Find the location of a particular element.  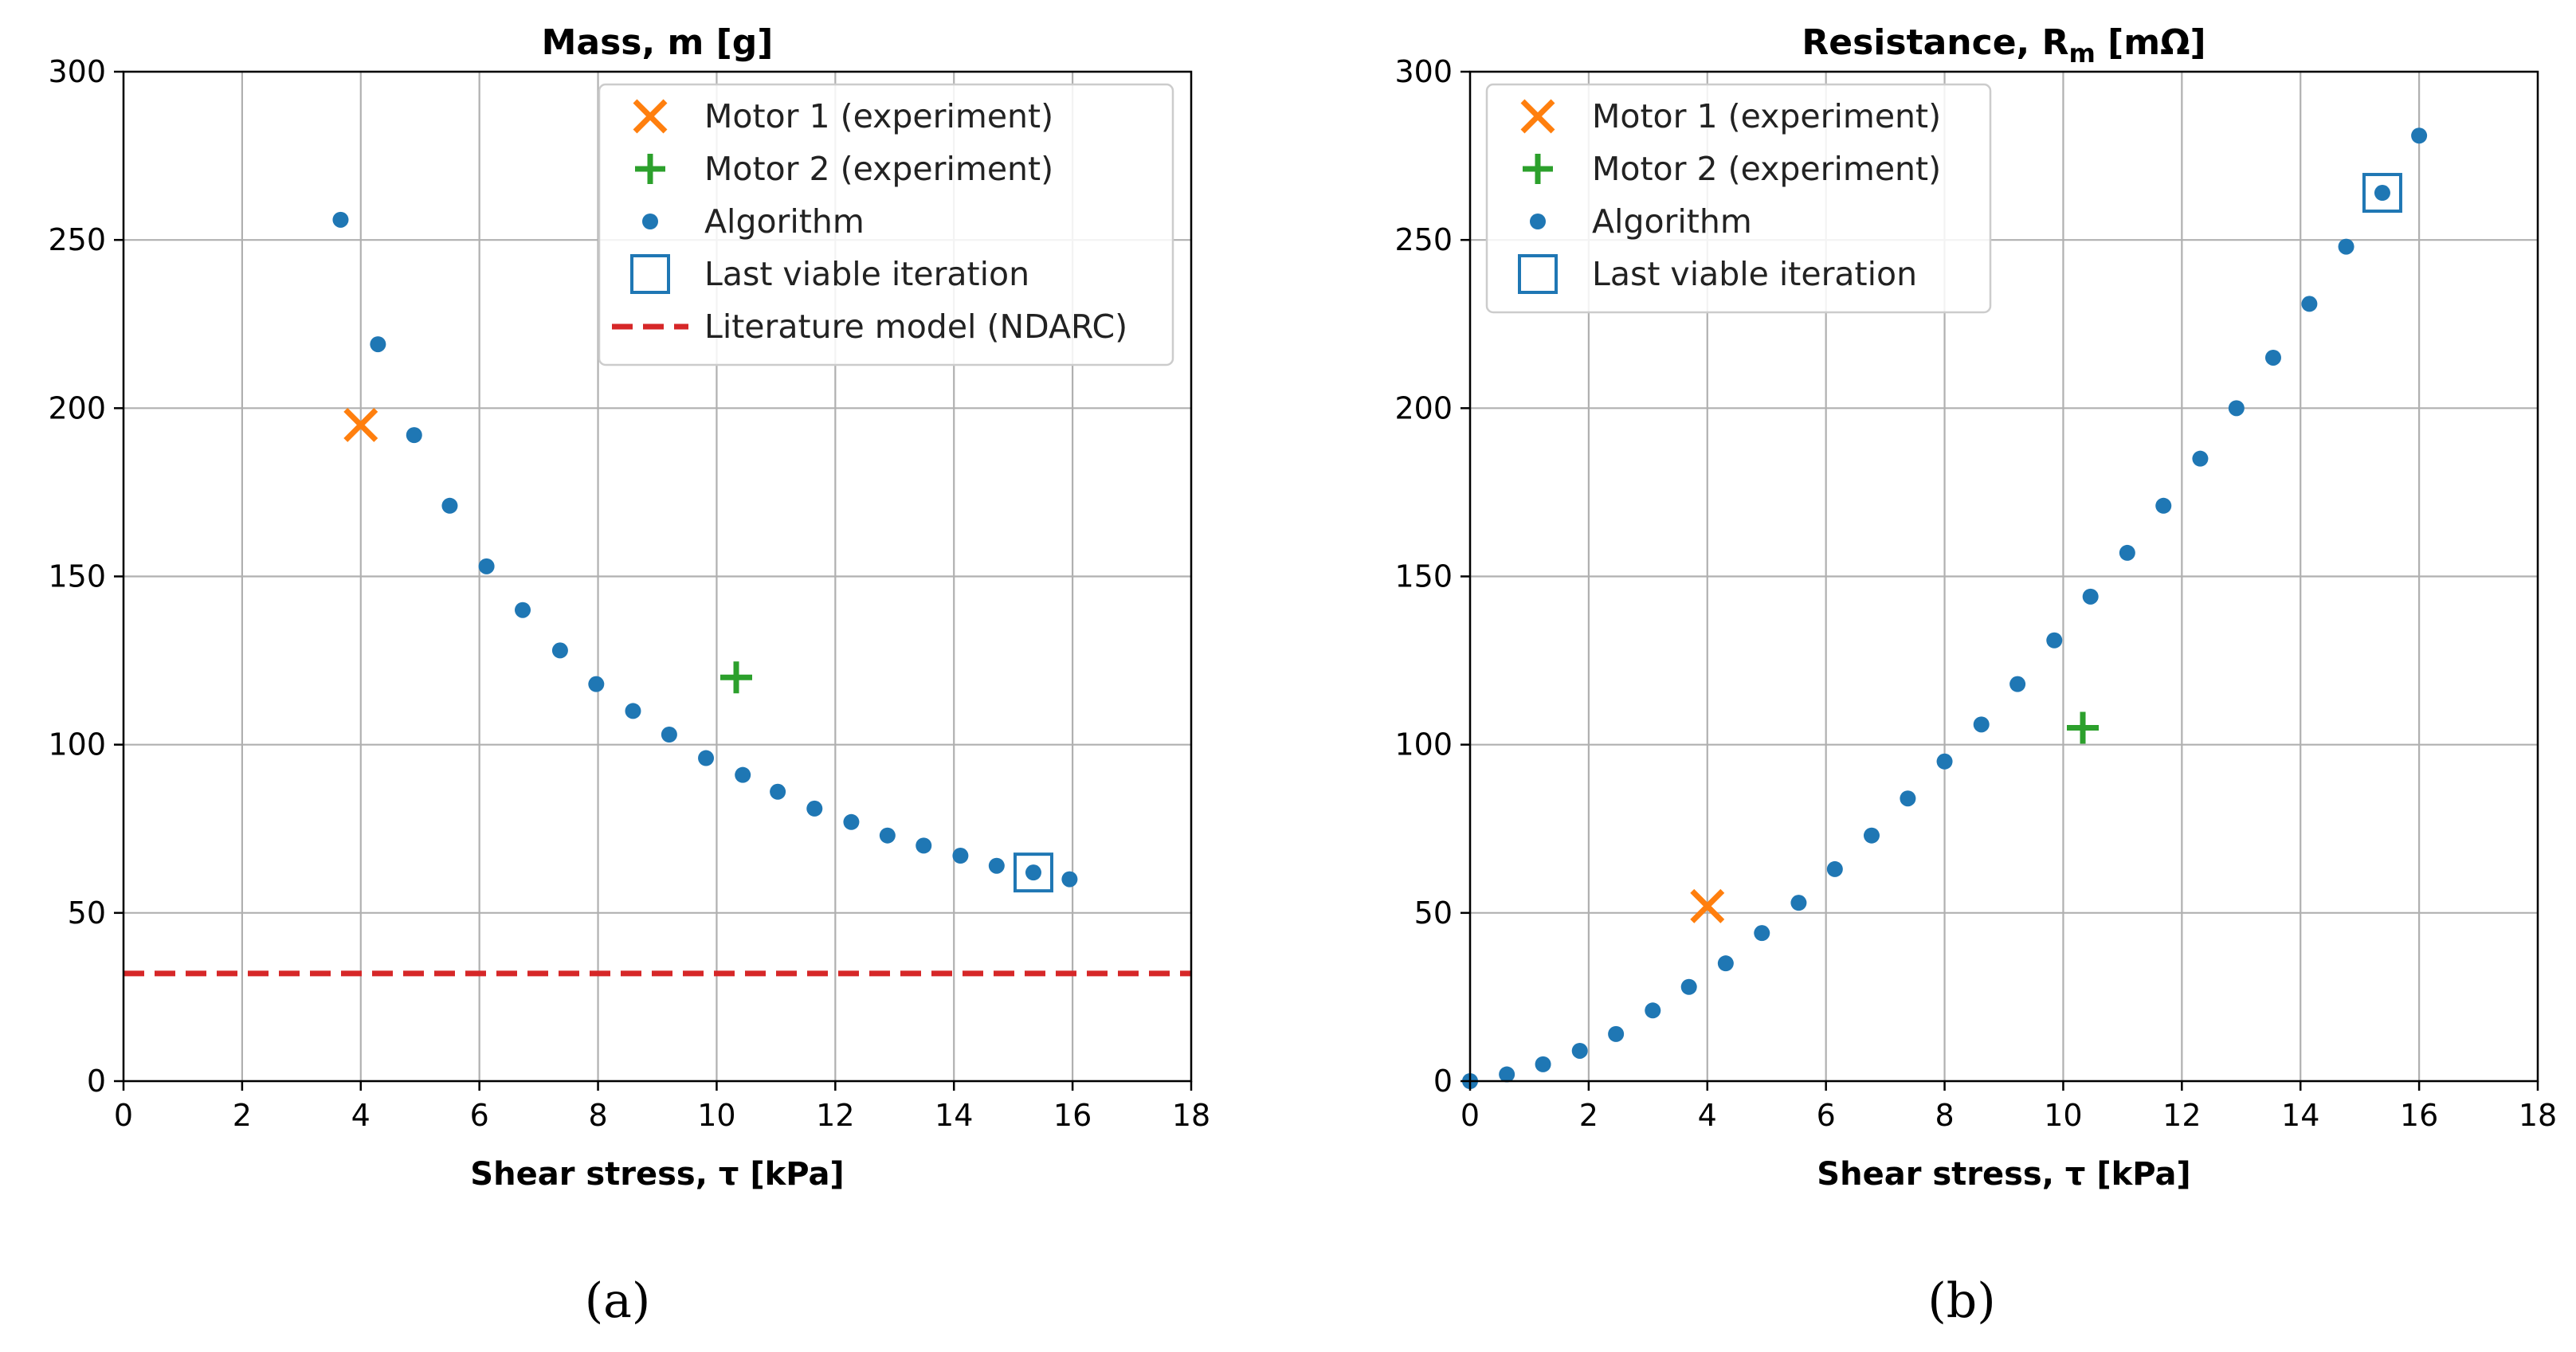

chart-title: Mass, m [g] is located at coordinates (658, 42).